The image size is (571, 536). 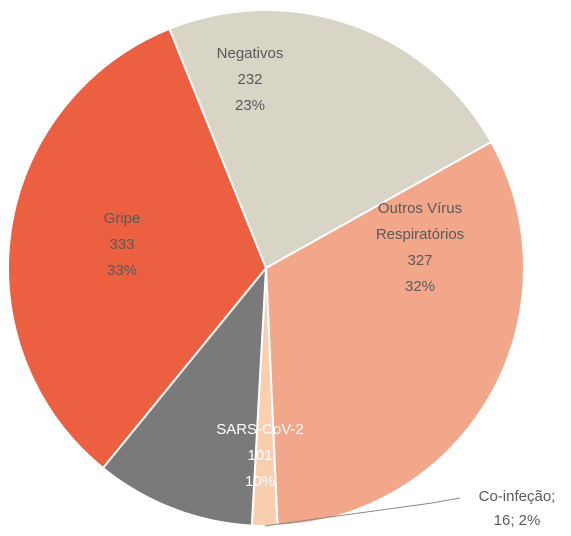 I want to click on callout-label-value: 16; 2%, so click(x=517, y=520).